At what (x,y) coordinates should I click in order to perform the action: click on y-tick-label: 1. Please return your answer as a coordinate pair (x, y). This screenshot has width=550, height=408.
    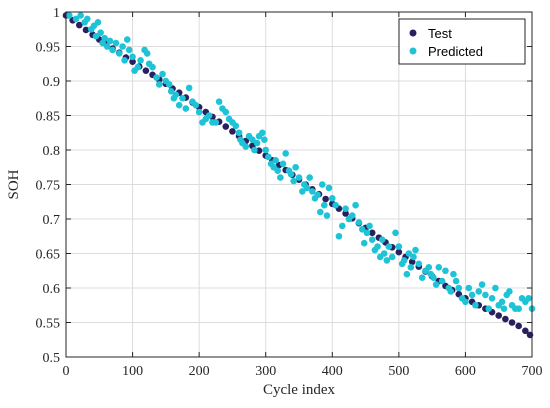
    Looking at the image, I should click on (56, 13).